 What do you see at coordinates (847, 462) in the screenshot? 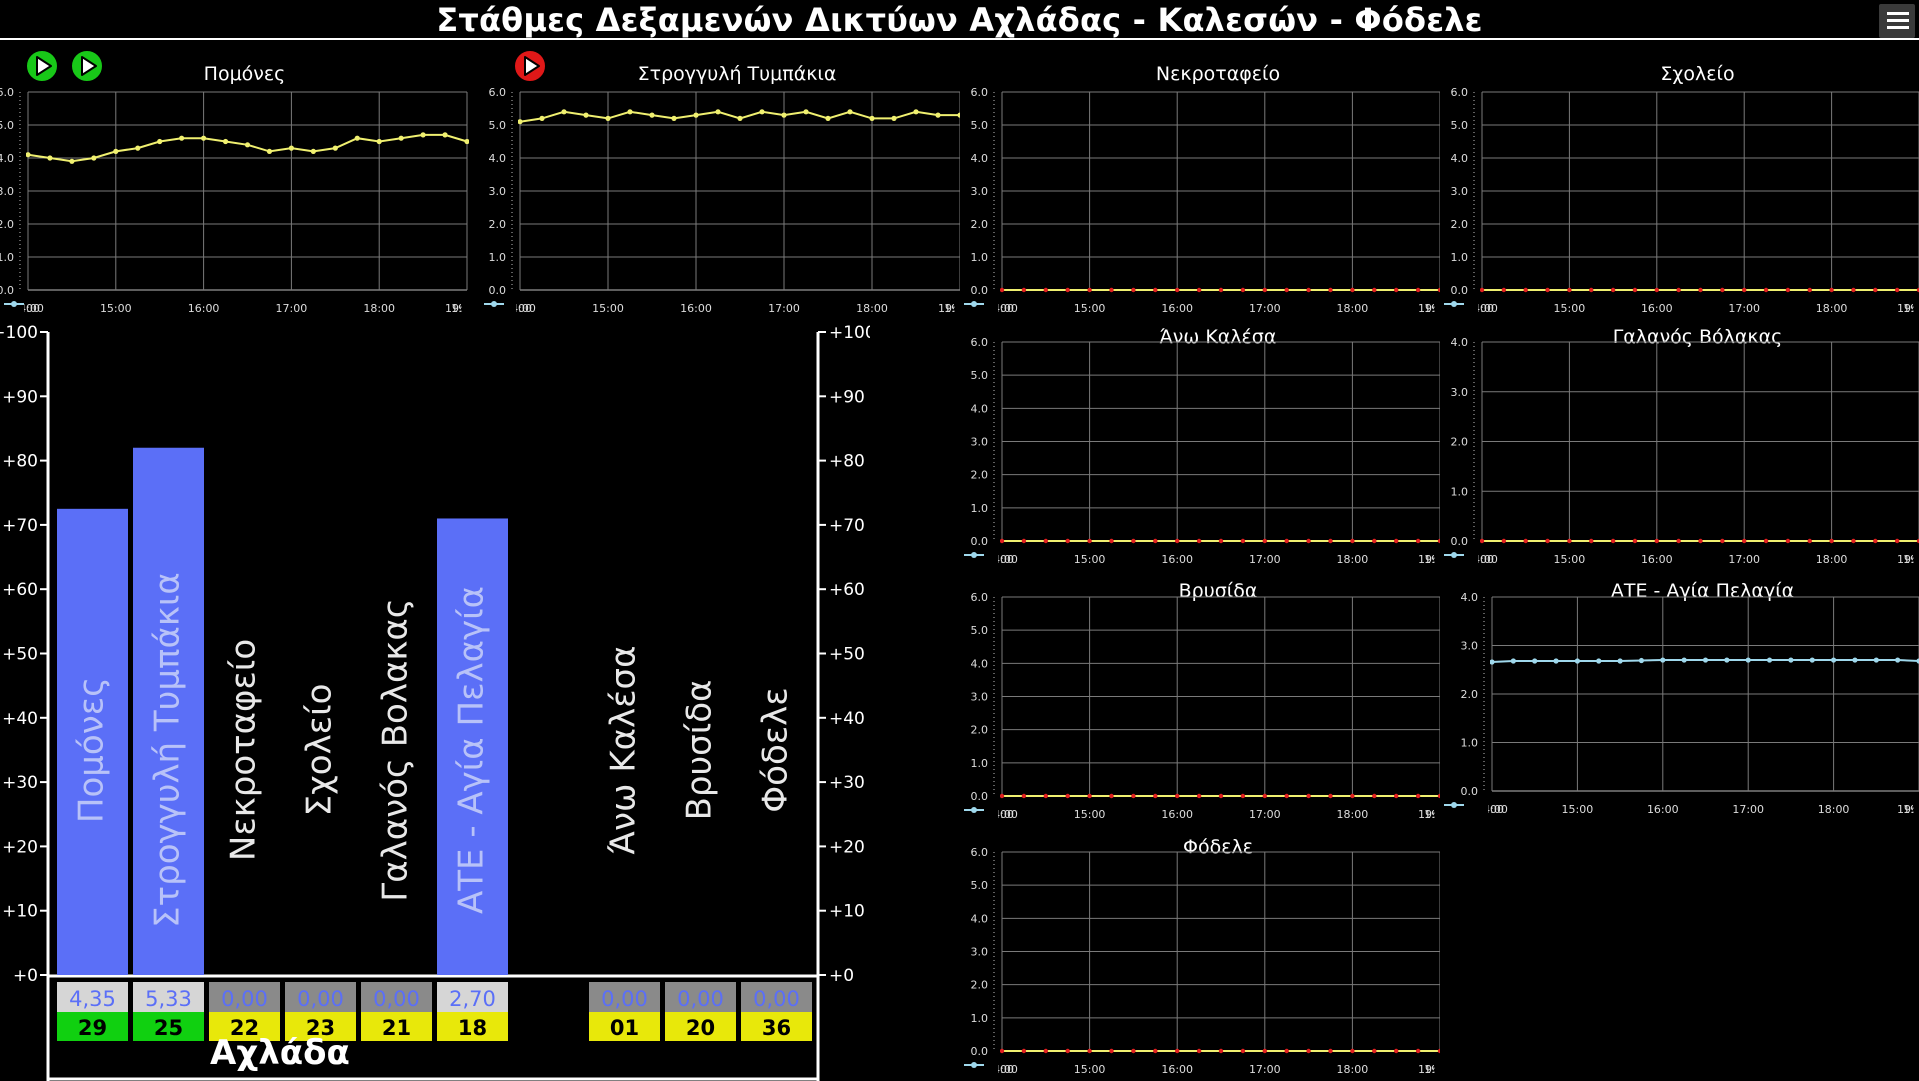
I see `y-tick-label-right: +80` at bounding box center [847, 462].